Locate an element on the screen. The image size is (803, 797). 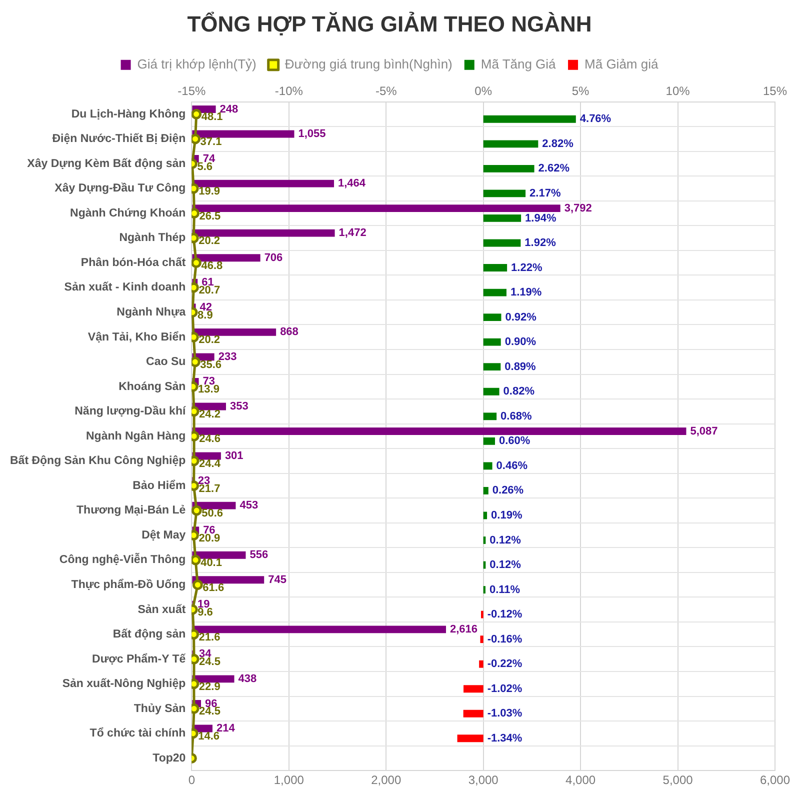
y-tick-label: Điện Nước-Thiết Bị Điện is located at coordinates (119, 139).